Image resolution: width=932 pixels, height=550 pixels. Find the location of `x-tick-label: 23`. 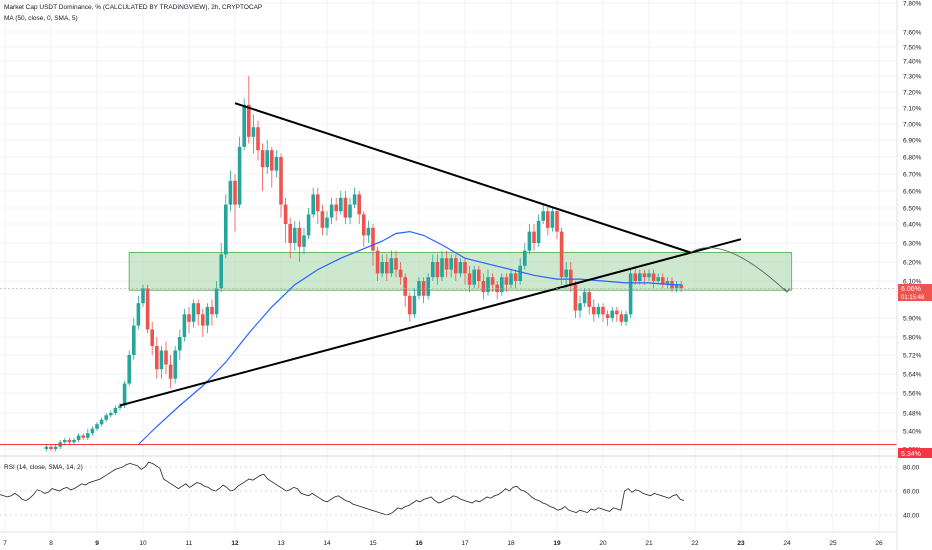

x-tick-label: 23 is located at coordinates (741, 543).